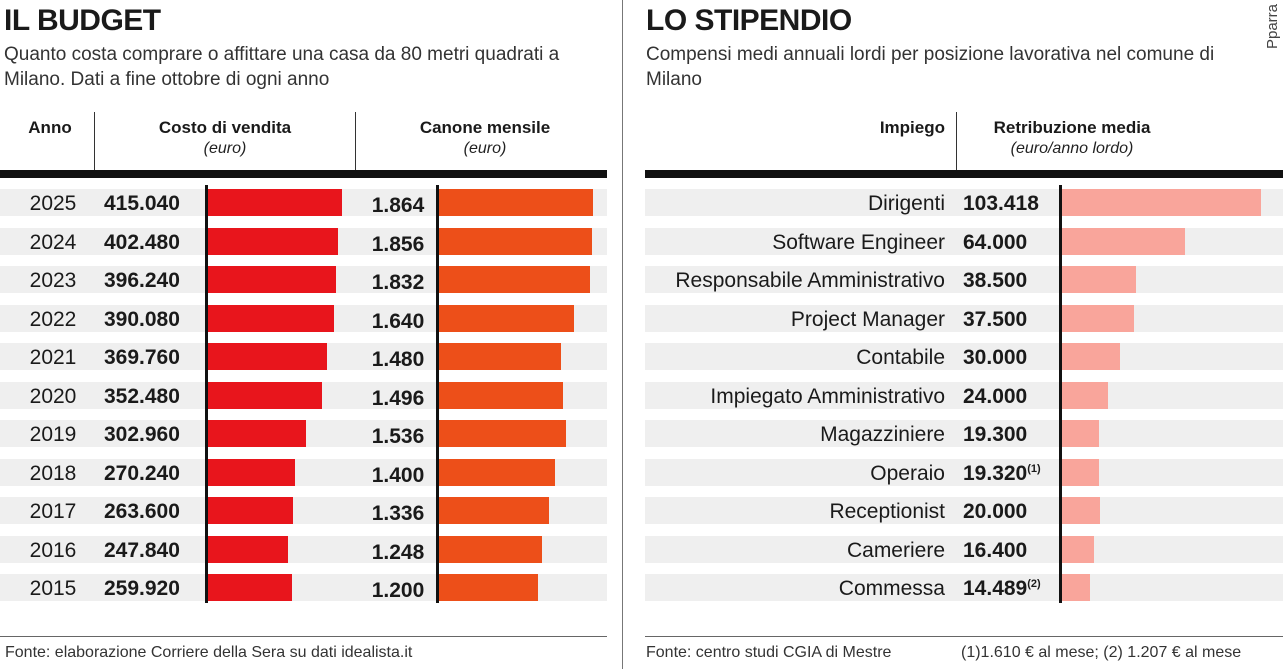 This screenshot has width=1283, height=669. I want to click on job-label: Project Manager, so click(867, 319).